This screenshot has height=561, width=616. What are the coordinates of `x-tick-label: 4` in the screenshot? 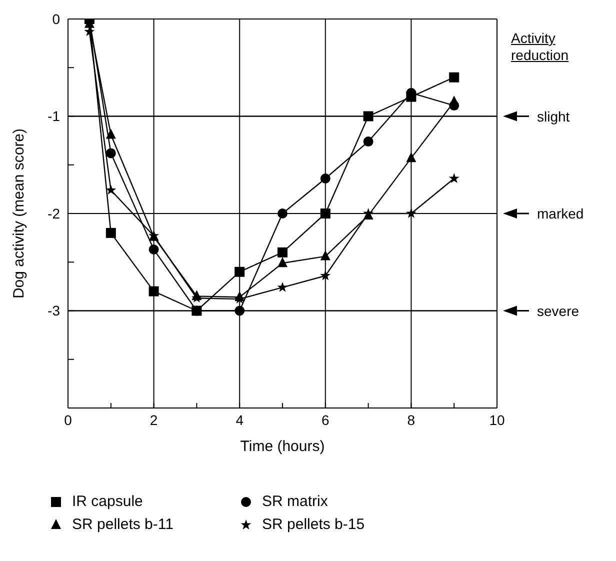 It's located at (240, 420).